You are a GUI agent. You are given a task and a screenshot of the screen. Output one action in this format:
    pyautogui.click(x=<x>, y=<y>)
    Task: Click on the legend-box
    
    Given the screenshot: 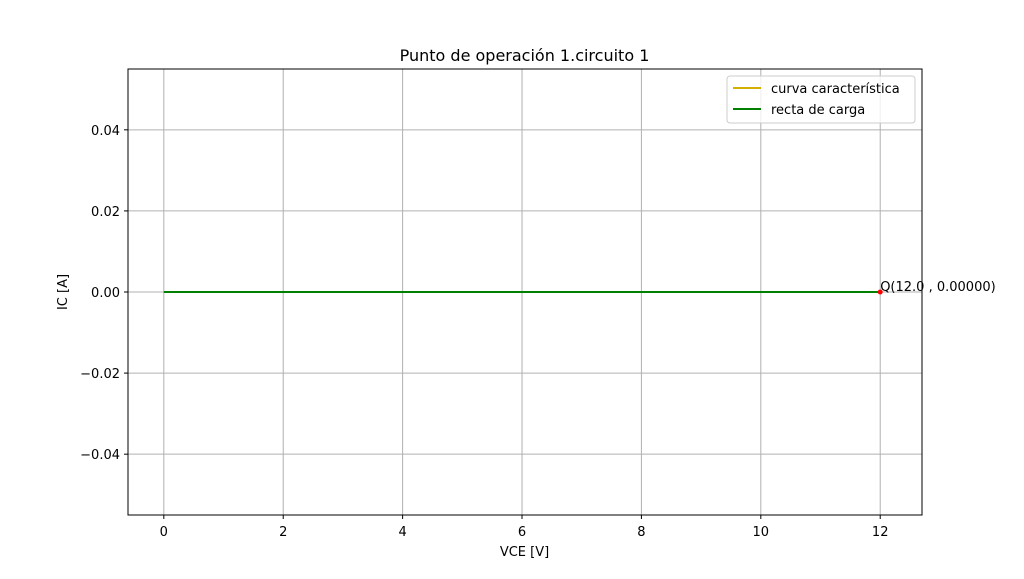 What is the action you would take?
    pyautogui.click(x=821, y=99)
    